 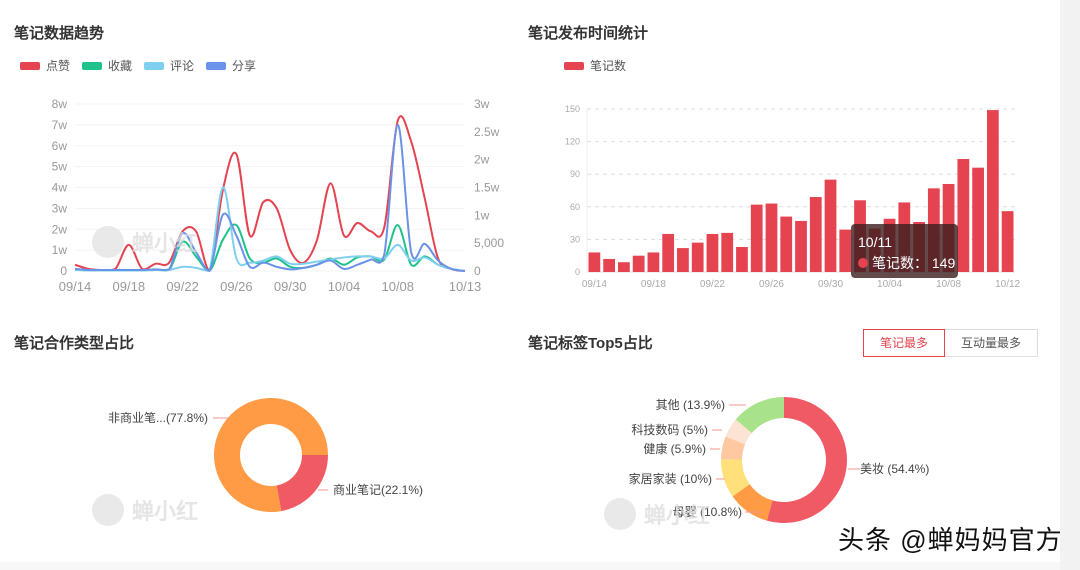 What do you see at coordinates (738, 432) in the screenshot?
I see `donut-slice-科技数码` at bounding box center [738, 432].